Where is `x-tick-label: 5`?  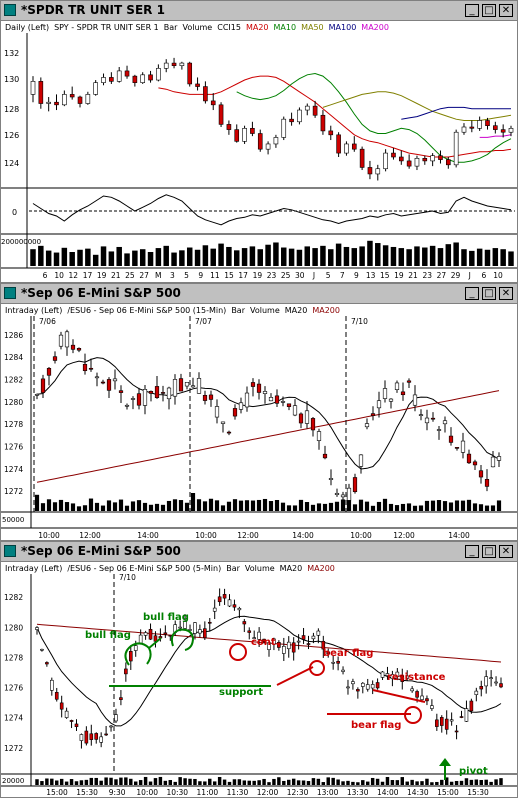 x-tick-label: 5 is located at coordinates (328, 275).